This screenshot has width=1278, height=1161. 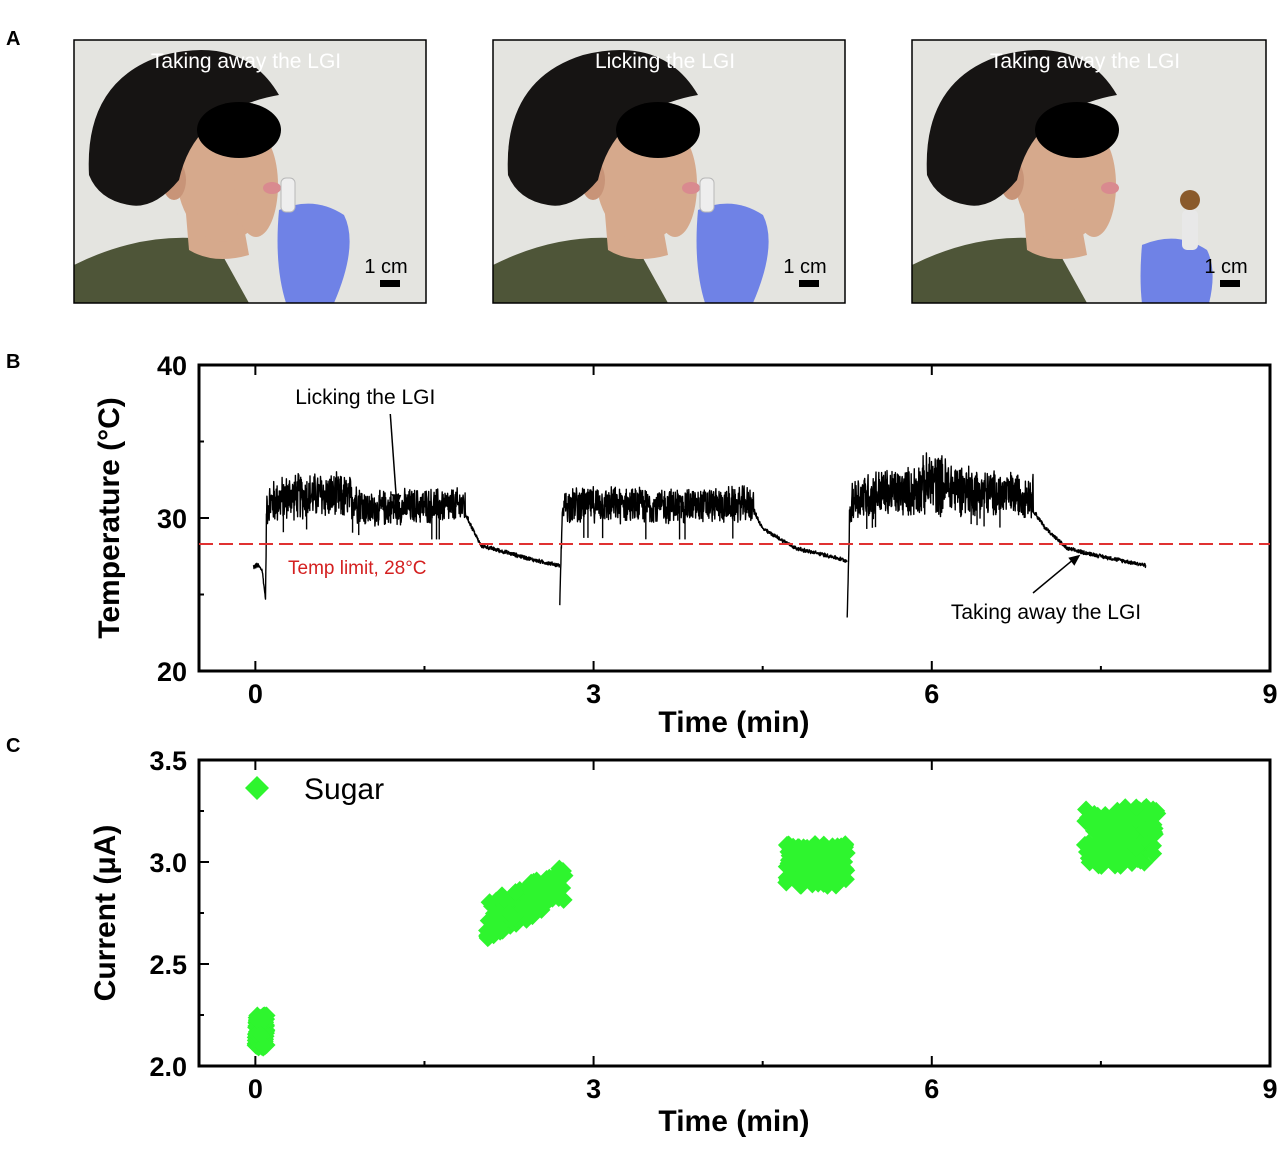 What do you see at coordinates (105, 913) in the screenshot?
I see `current-y-axis-title: Current (μA)` at bounding box center [105, 913].